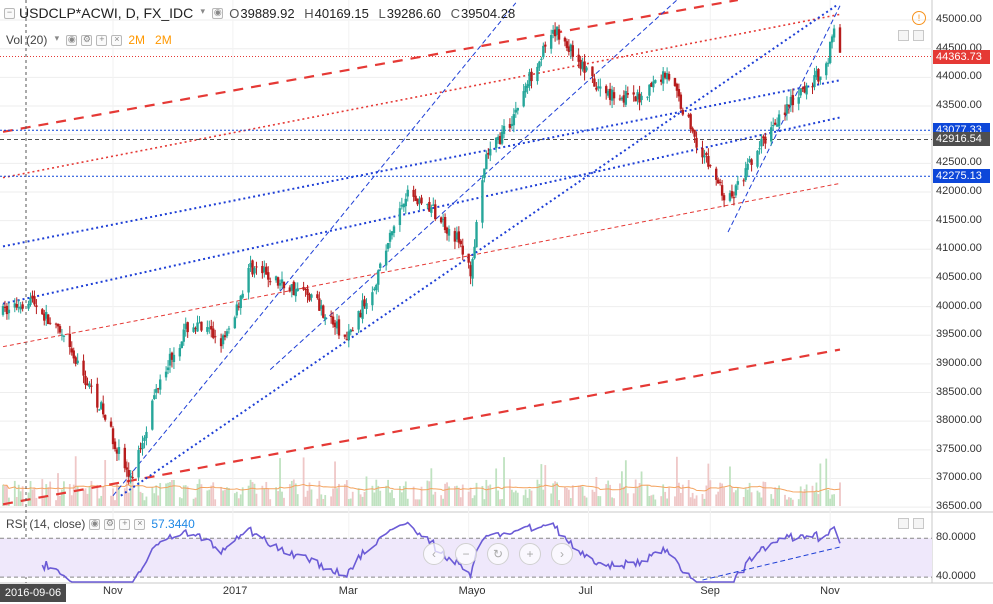  What do you see at coordinates (106, 13) in the screenshot?
I see `symbol-title: USDCLP*ACWI, D, FX_IDC` at bounding box center [106, 13].